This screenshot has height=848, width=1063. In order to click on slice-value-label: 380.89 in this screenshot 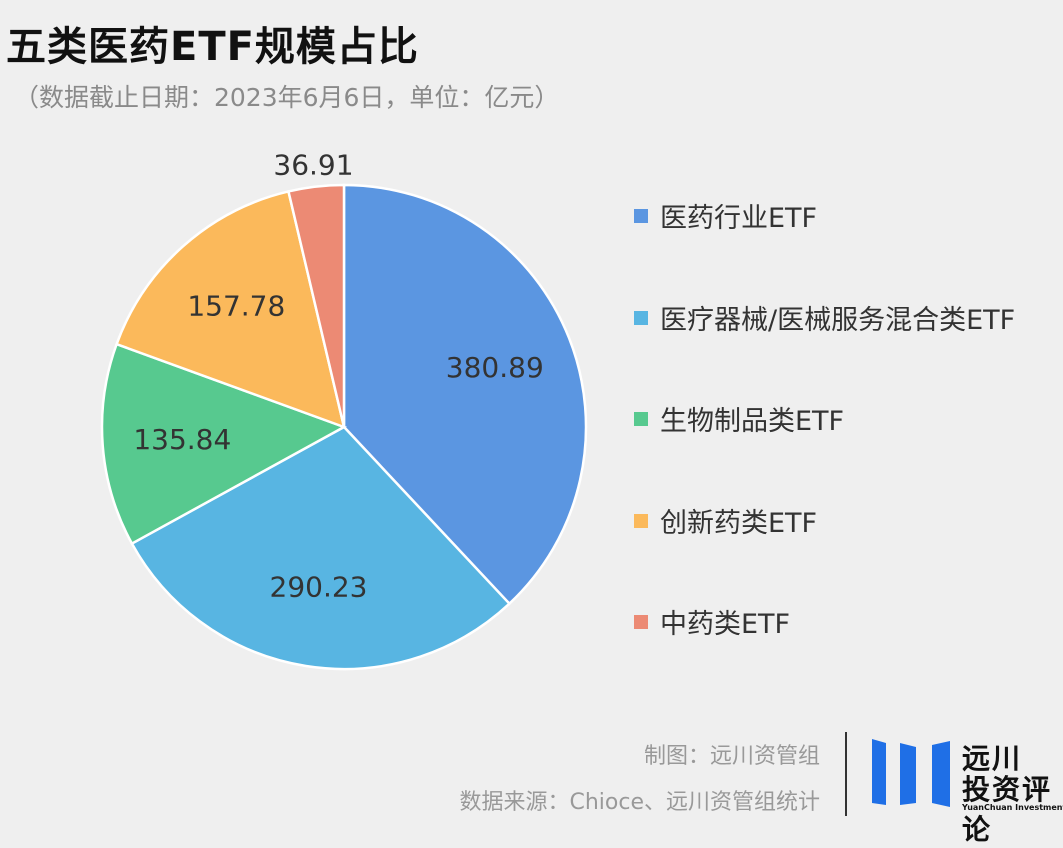, I will do `click(495, 367)`.